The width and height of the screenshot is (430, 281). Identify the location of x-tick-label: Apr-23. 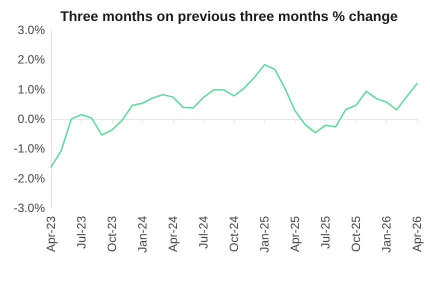
(51, 234).